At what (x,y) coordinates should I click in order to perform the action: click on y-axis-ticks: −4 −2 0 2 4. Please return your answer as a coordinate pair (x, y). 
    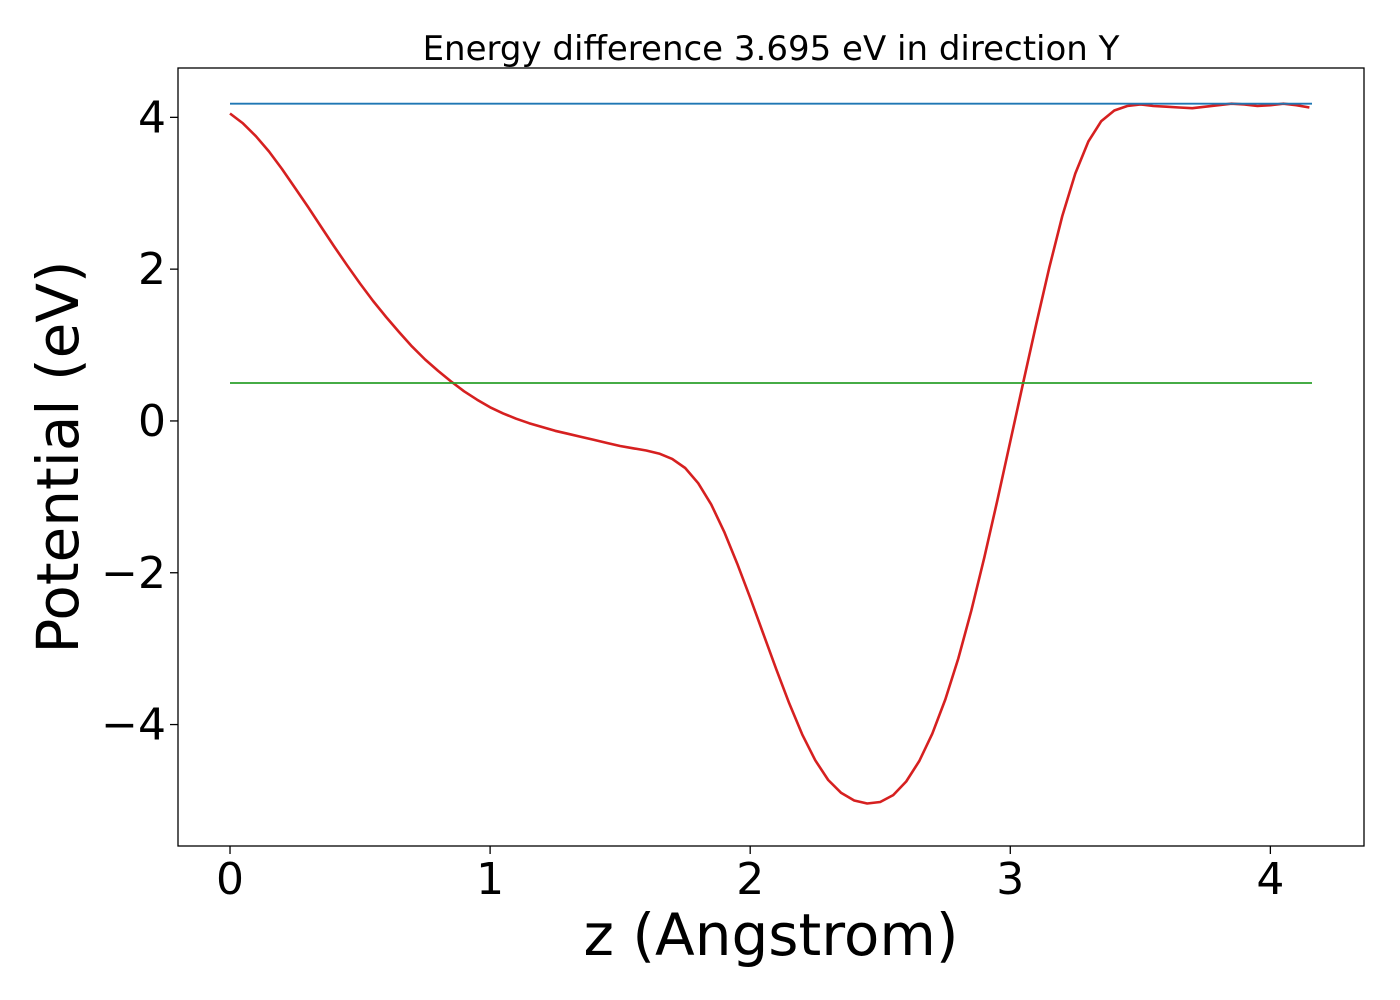
    Looking at the image, I should click on (139, 421).